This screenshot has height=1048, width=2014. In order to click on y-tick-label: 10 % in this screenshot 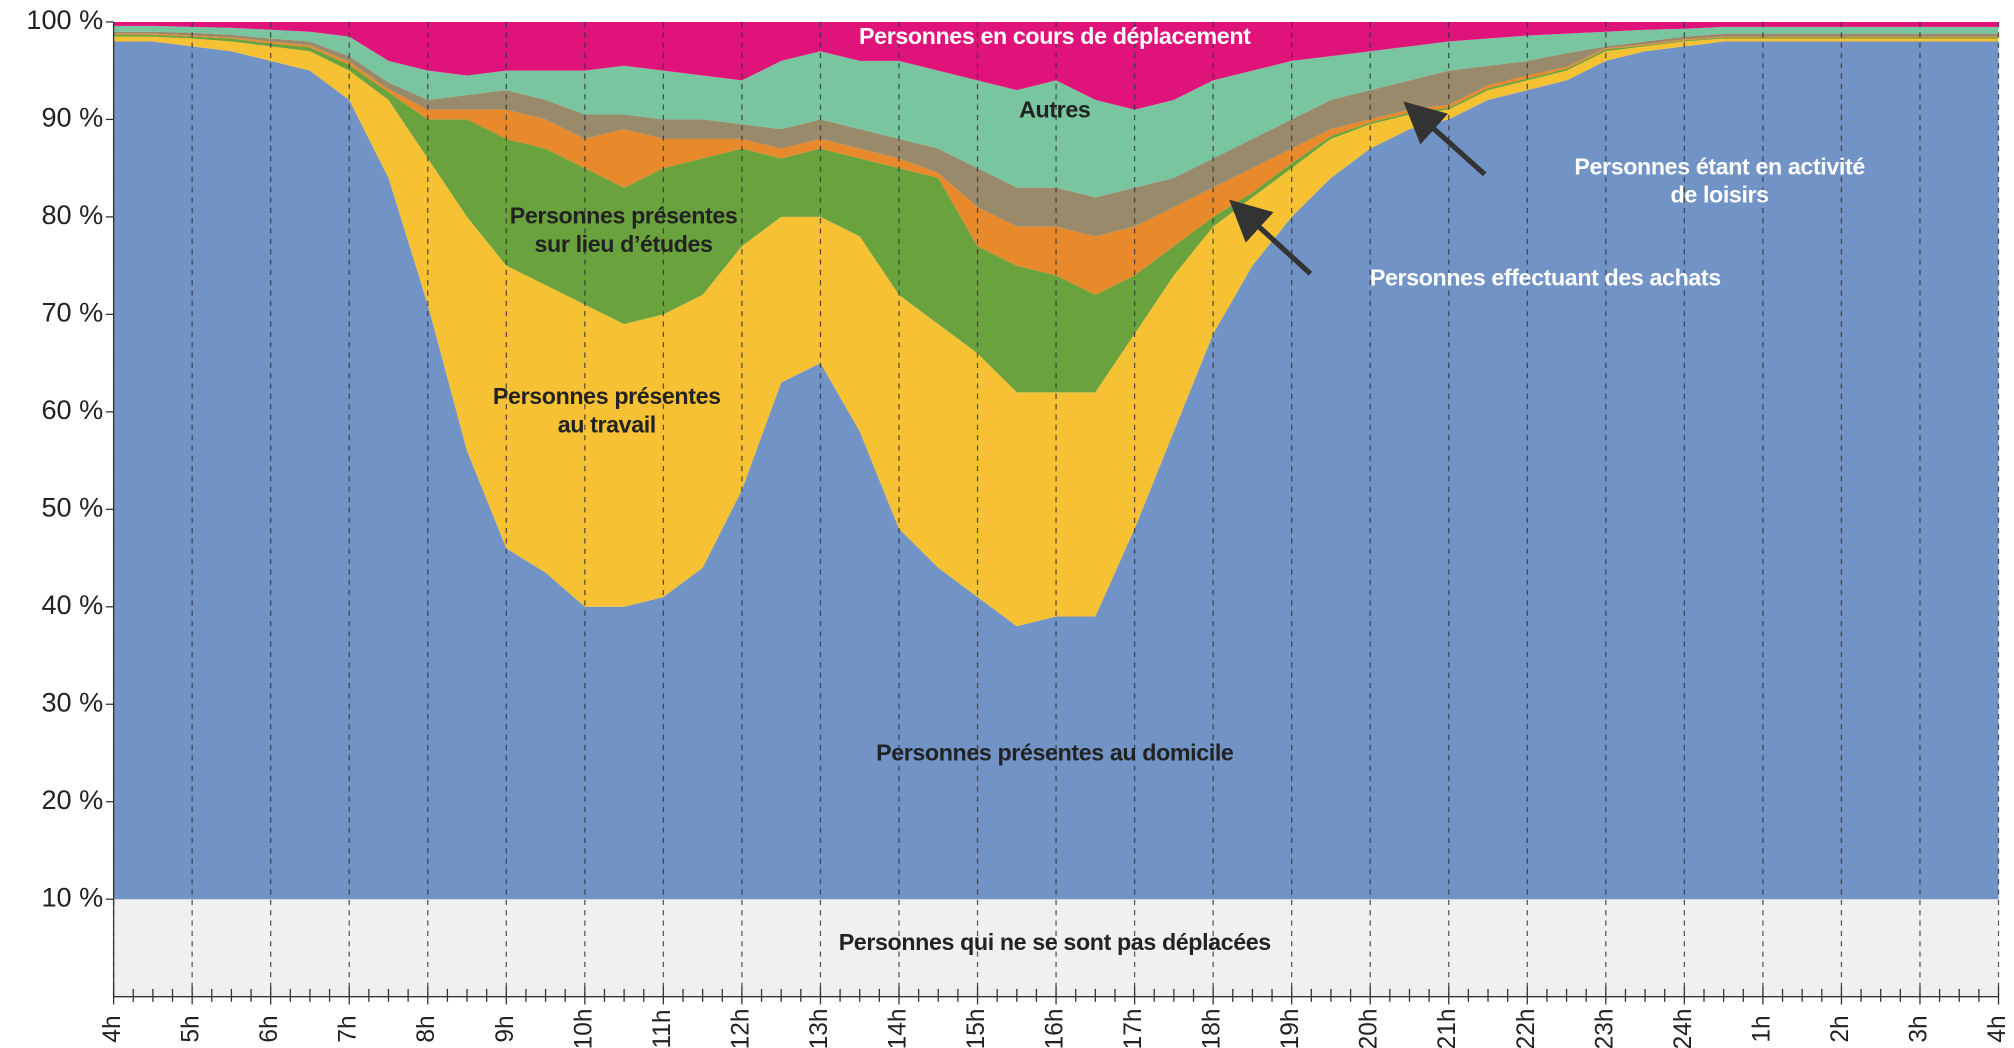, I will do `click(72, 896)`.